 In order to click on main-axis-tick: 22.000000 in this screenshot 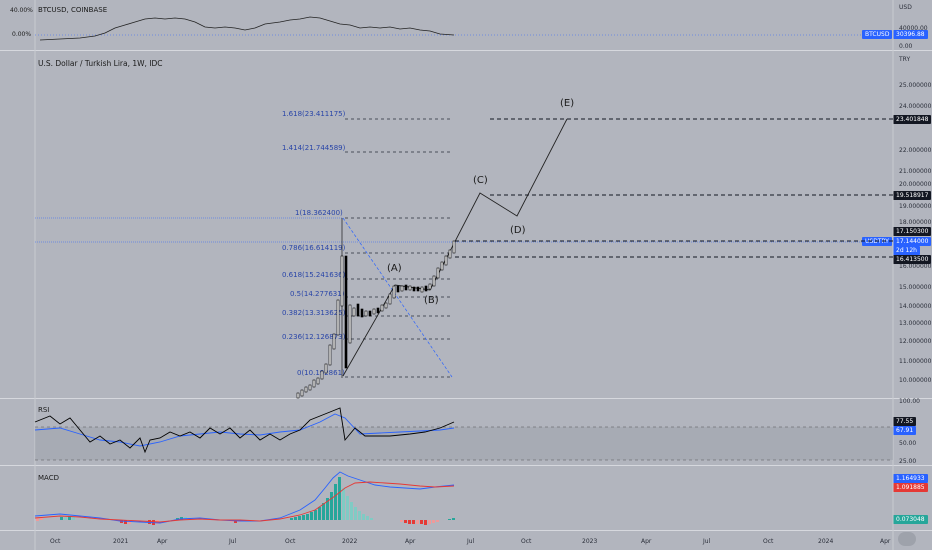, I will do `click(915, 150)`.